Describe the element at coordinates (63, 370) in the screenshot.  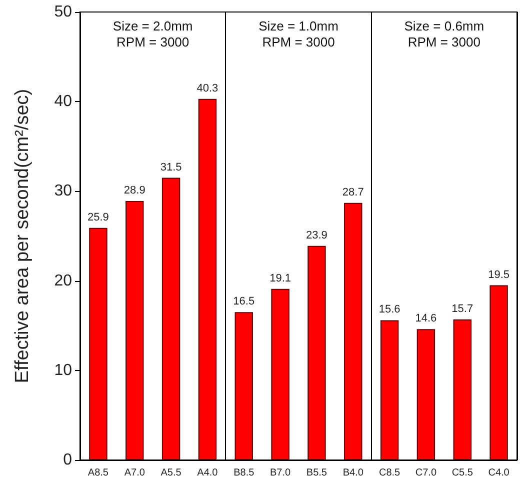
I see `y-tick-label: 10` at that location.